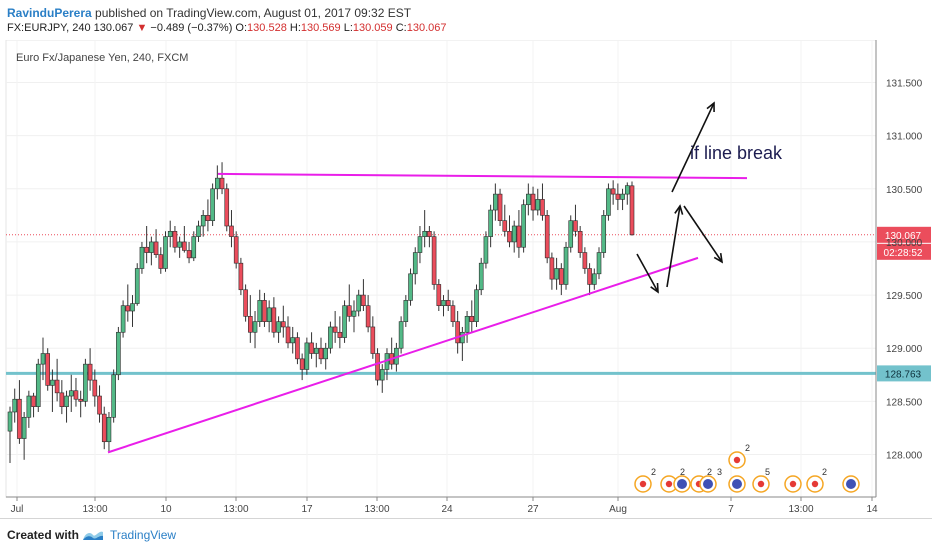 This screenshot has height=551, width=932. Describe the element at coordinates (904, 296) in the screenshot. I see `y-tick-label: 129.500` at that location.